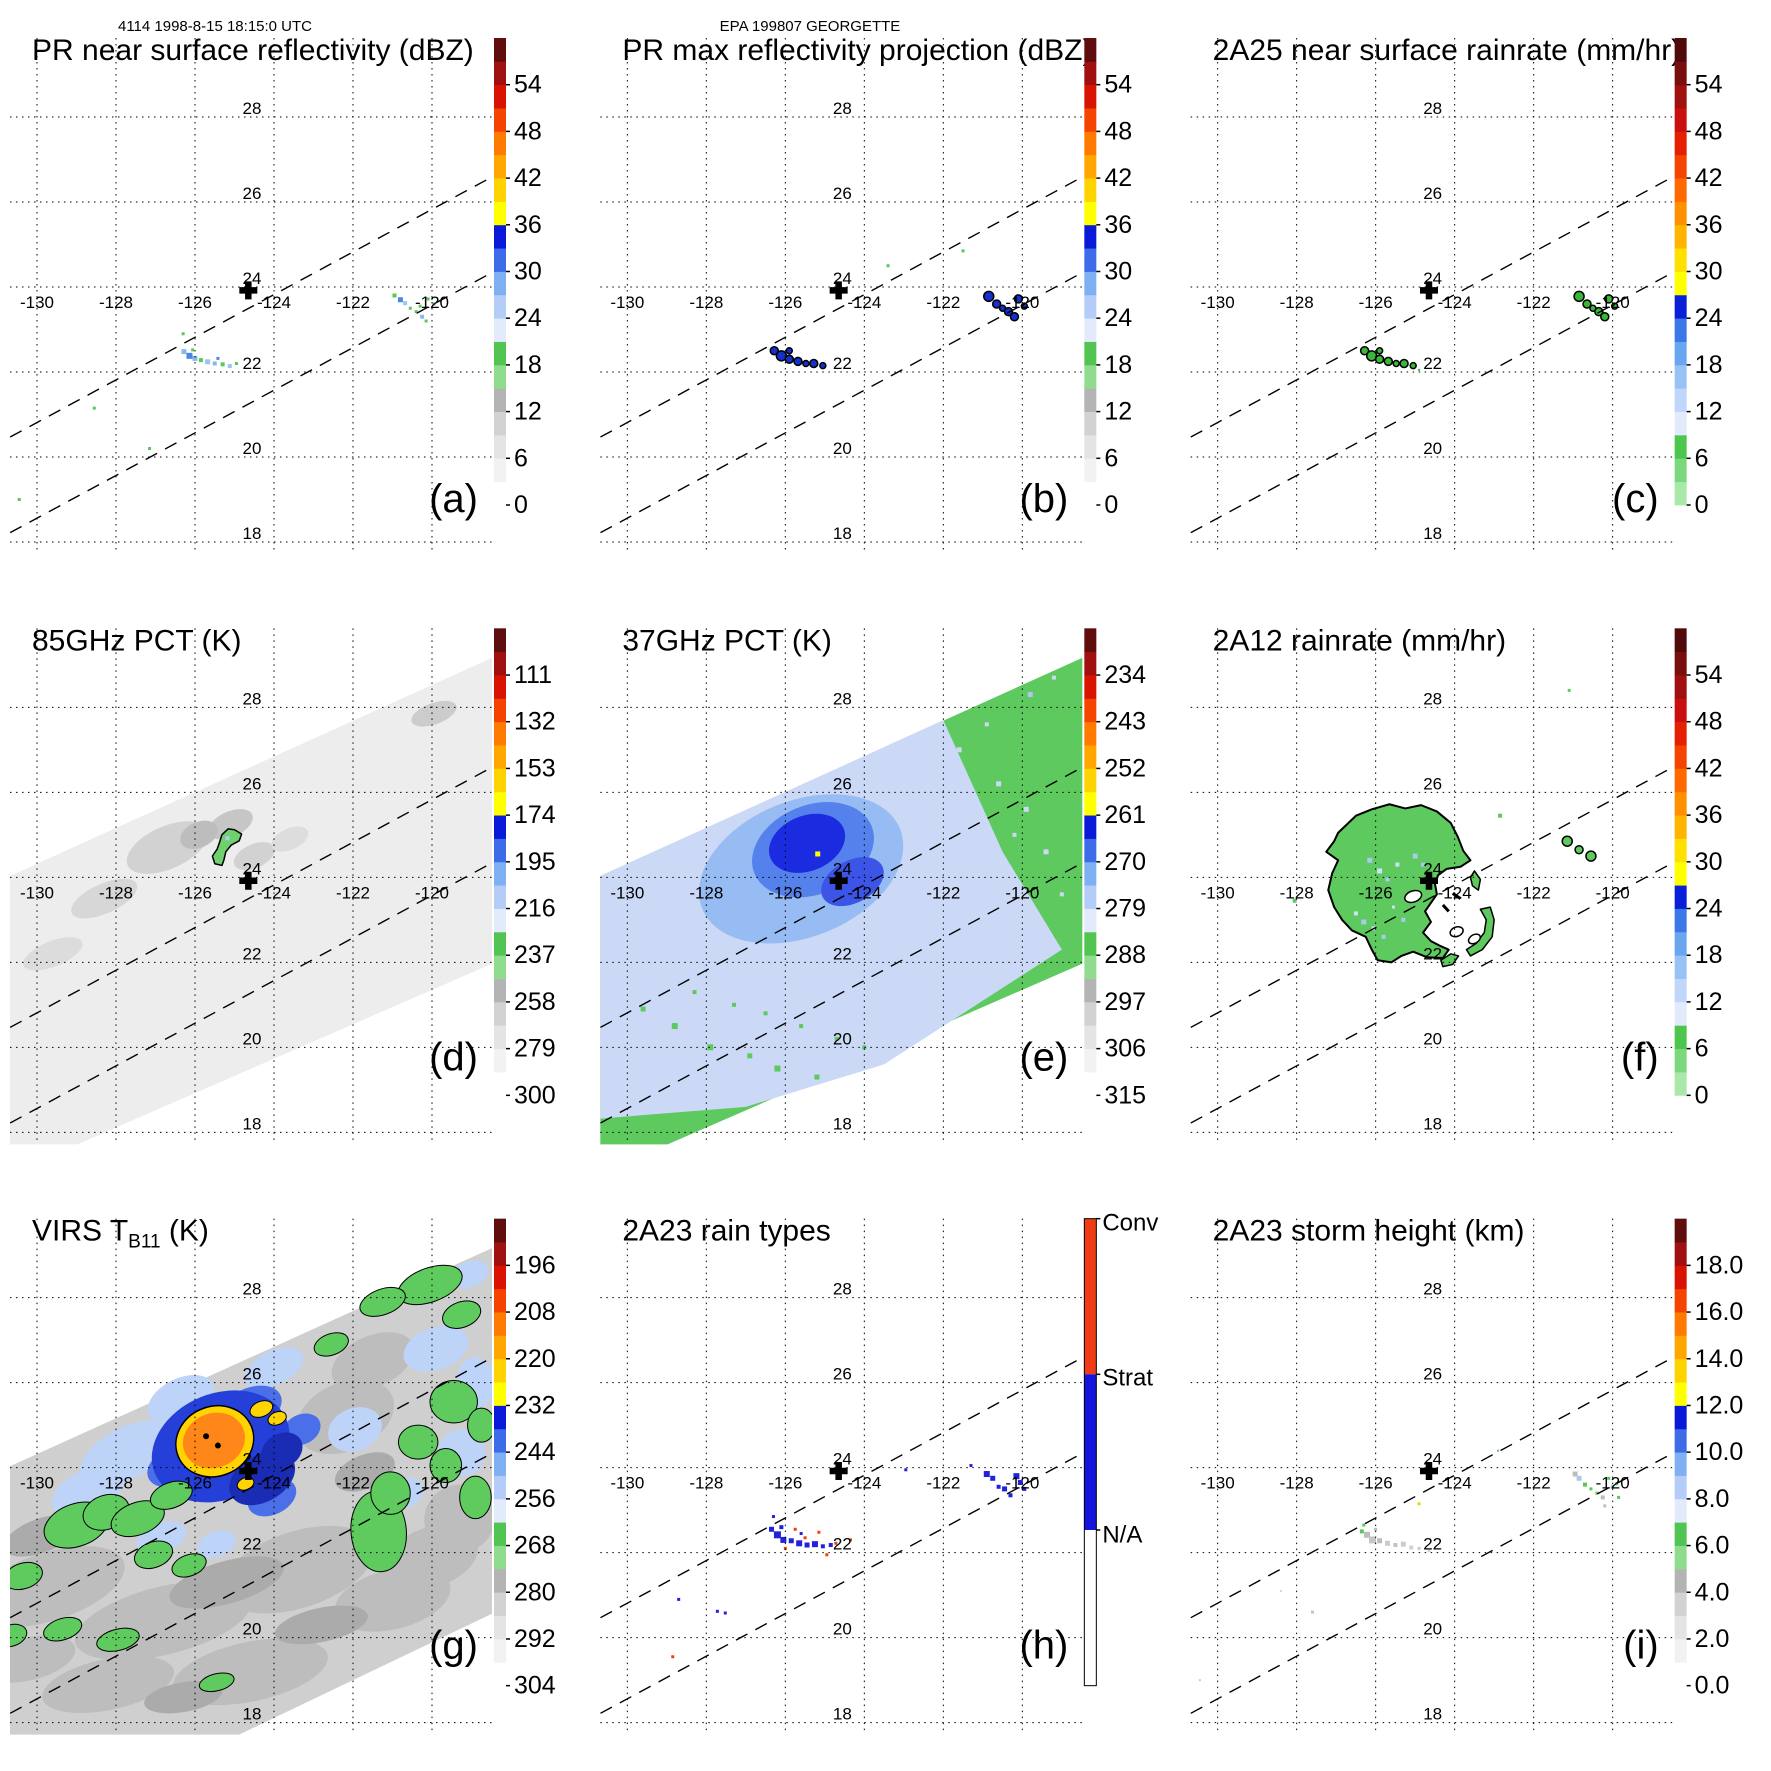 This screenshot has height=1771, width=1771. I want to click on colorbar-tick-label: 12, so click(1709, 412).